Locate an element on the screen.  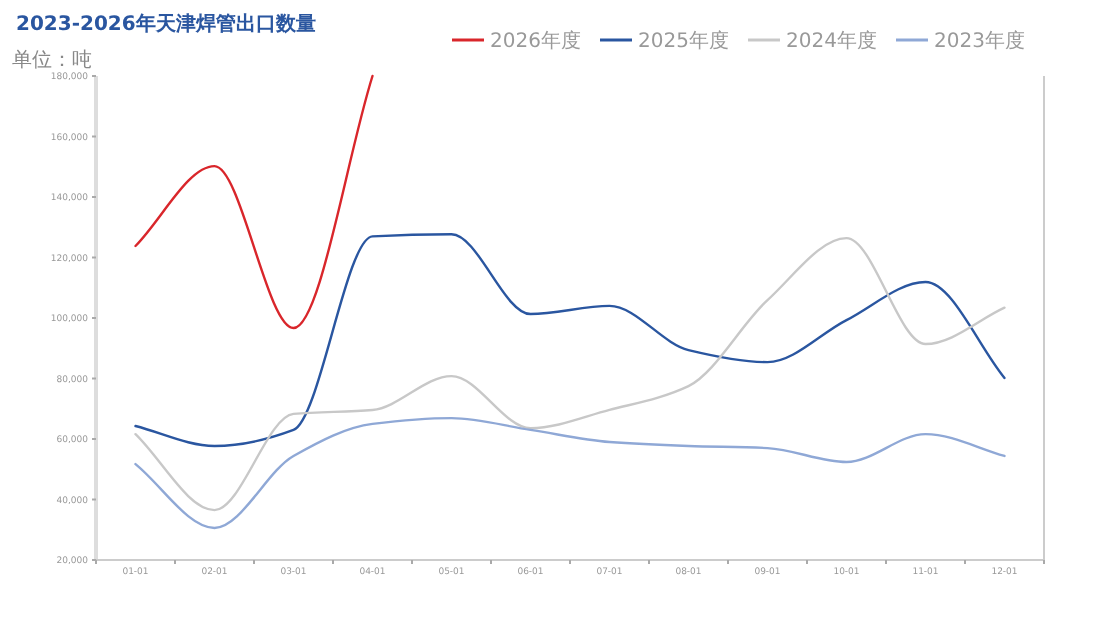
legend-label: 2024年度 is located at coordinates (831, 41).